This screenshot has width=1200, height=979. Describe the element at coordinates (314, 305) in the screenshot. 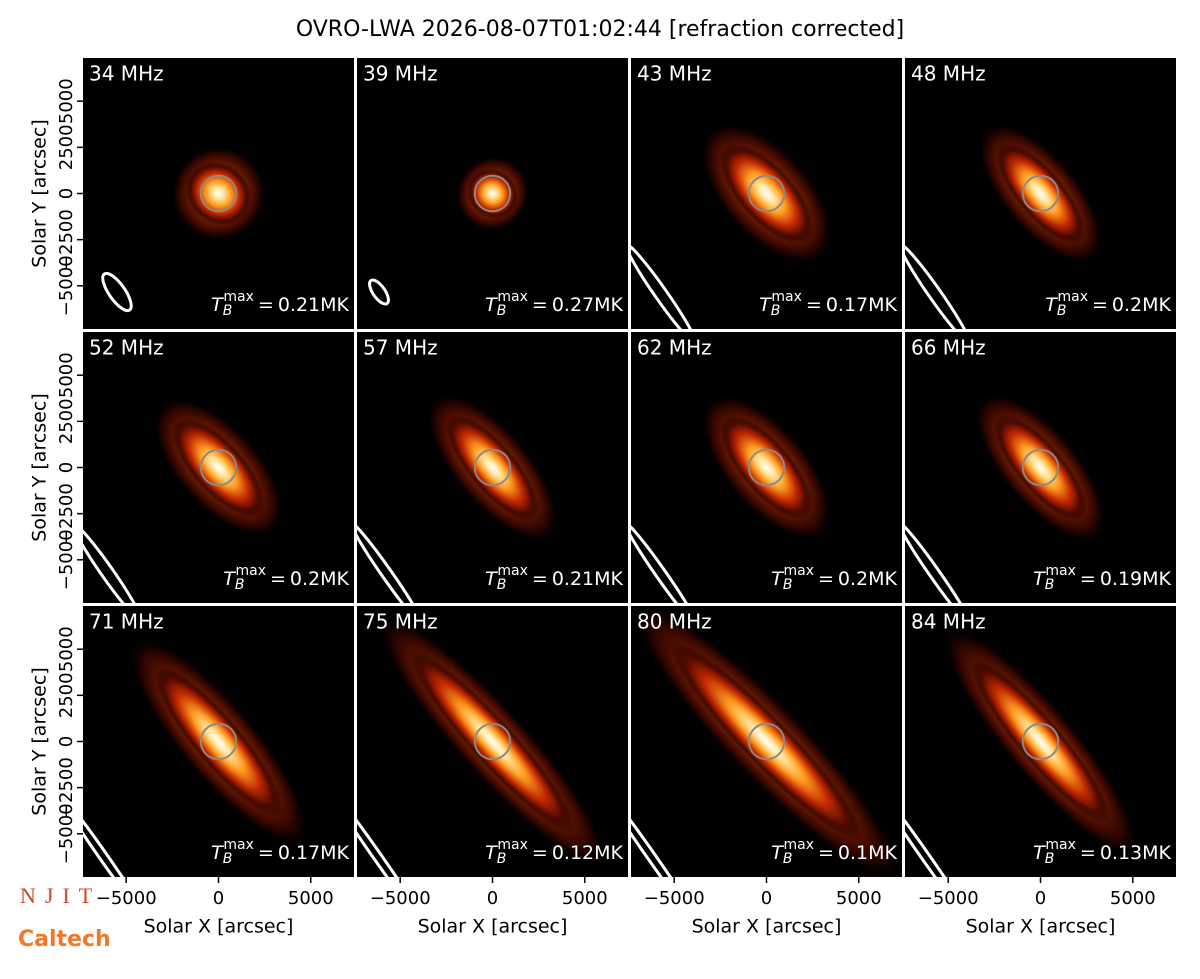

I see `tmax-value: 0.21MK` at that location.